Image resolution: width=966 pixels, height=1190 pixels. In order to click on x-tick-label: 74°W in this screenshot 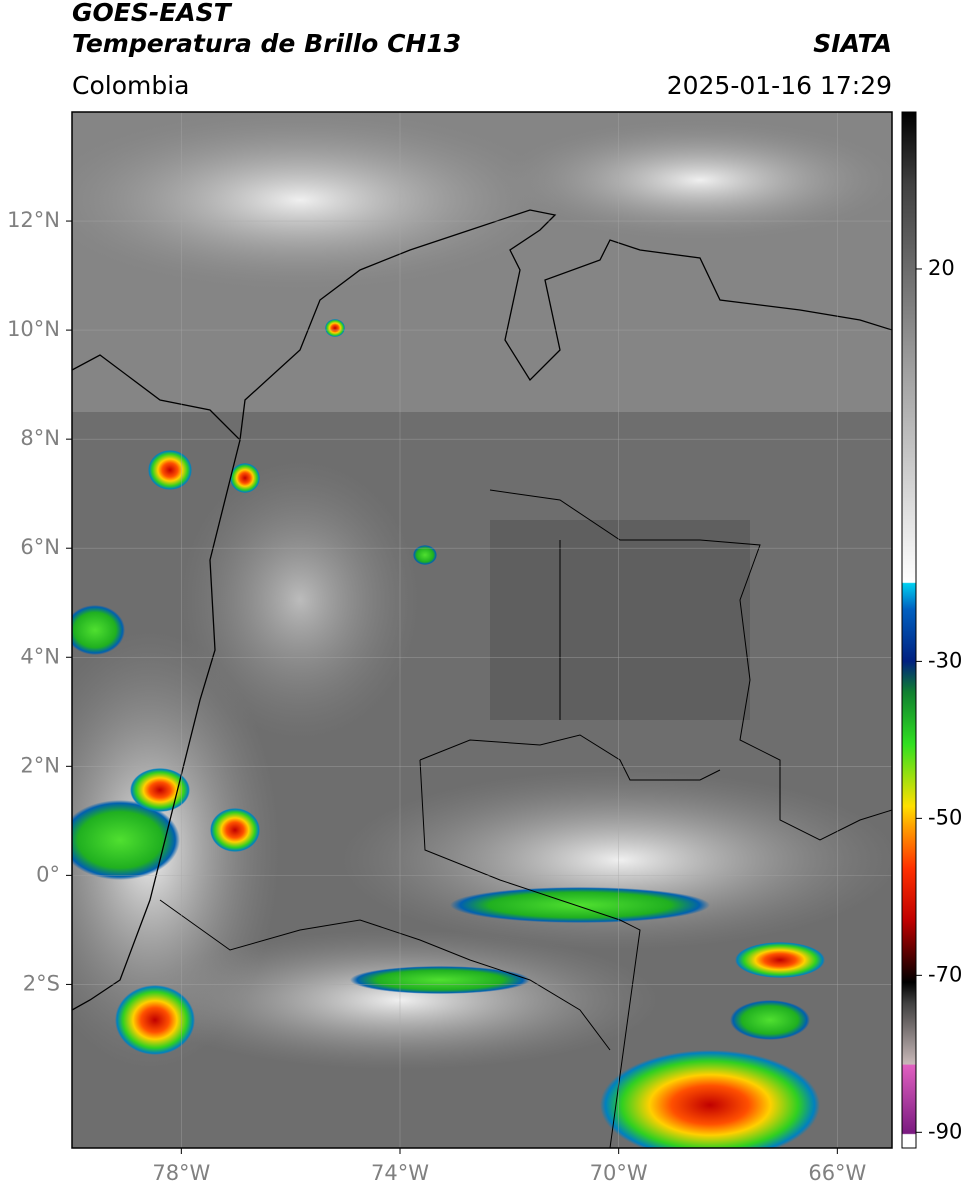, I will do `click(400, 1173)`.